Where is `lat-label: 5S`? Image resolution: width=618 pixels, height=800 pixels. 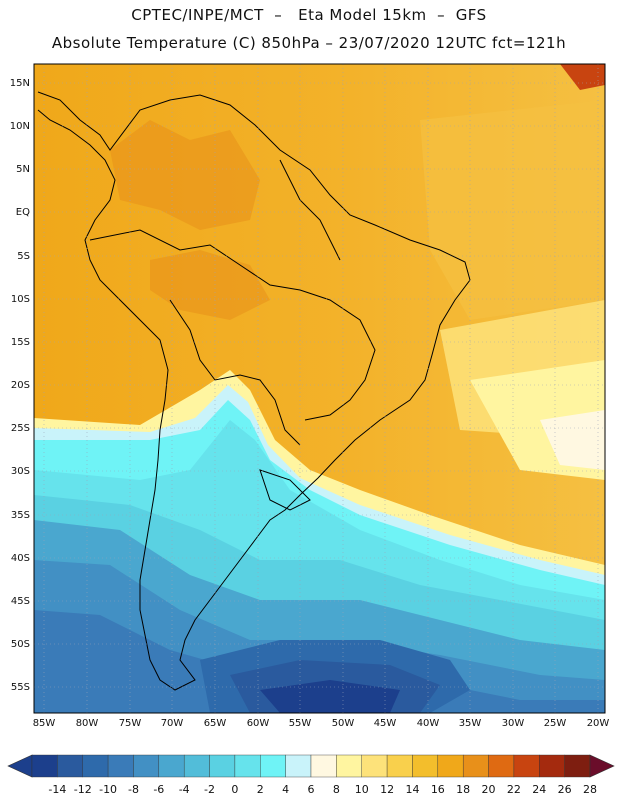
lat-label: 5S is located at coordinates (23, 256).